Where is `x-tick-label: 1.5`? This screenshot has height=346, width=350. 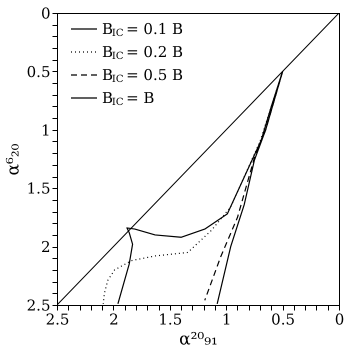
x-tick-label: 1.5 is located at coordinates (170, 319).